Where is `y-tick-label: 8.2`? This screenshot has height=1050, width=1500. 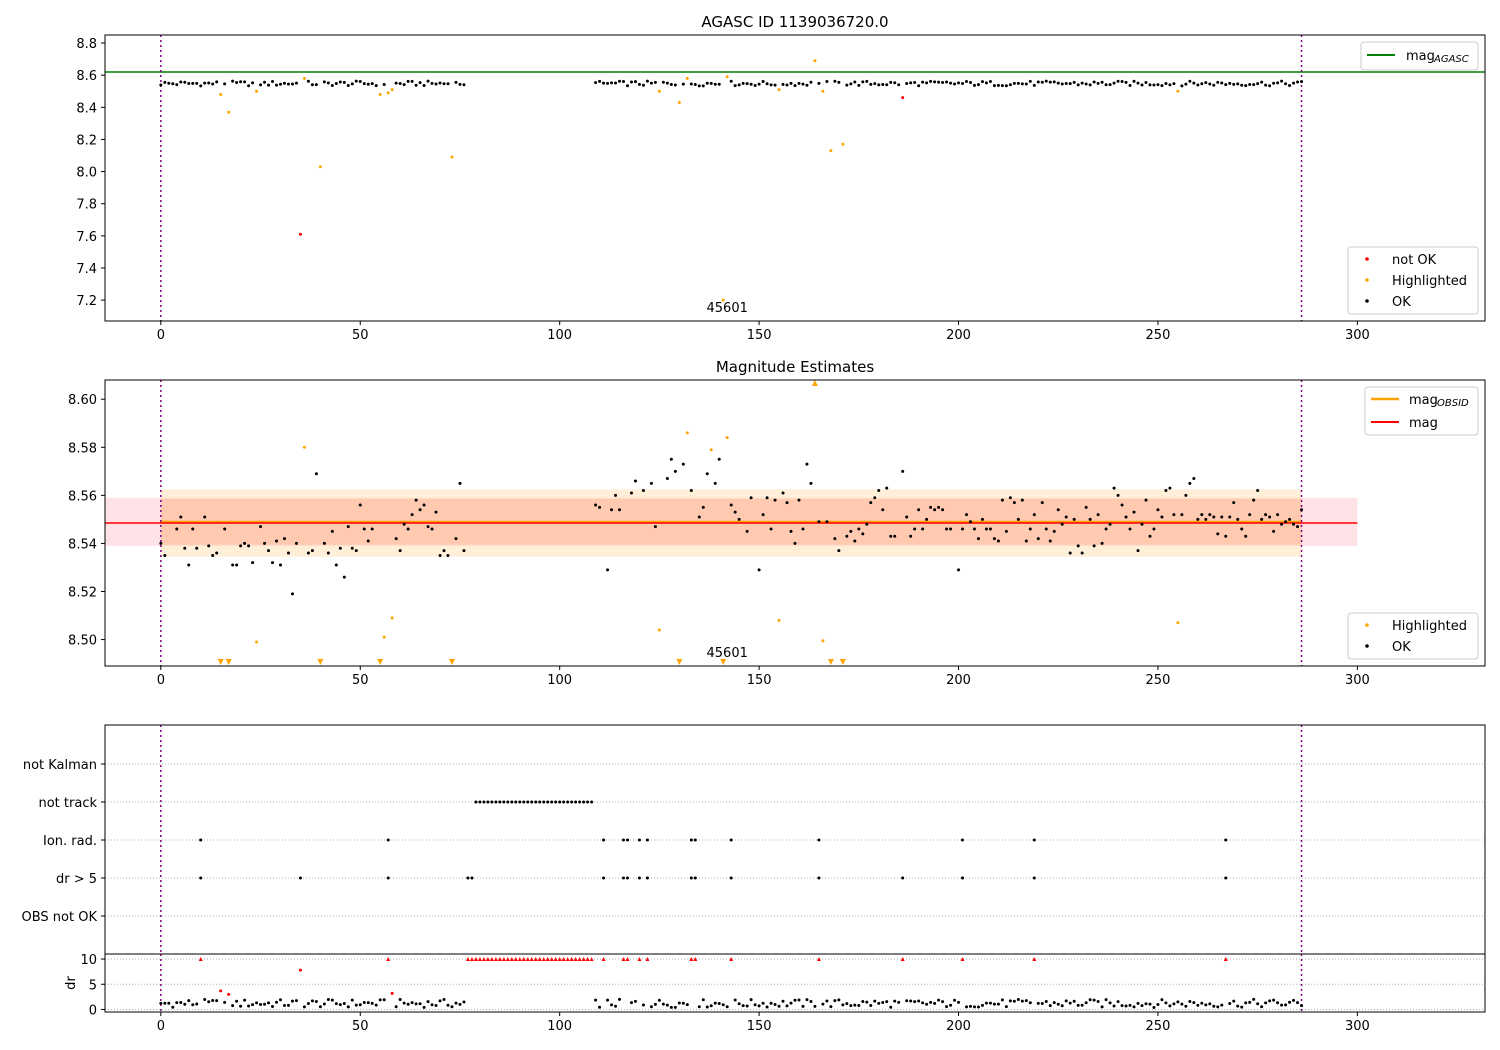 y-tick-label: 8.2 is located at coordinates (86, 140).